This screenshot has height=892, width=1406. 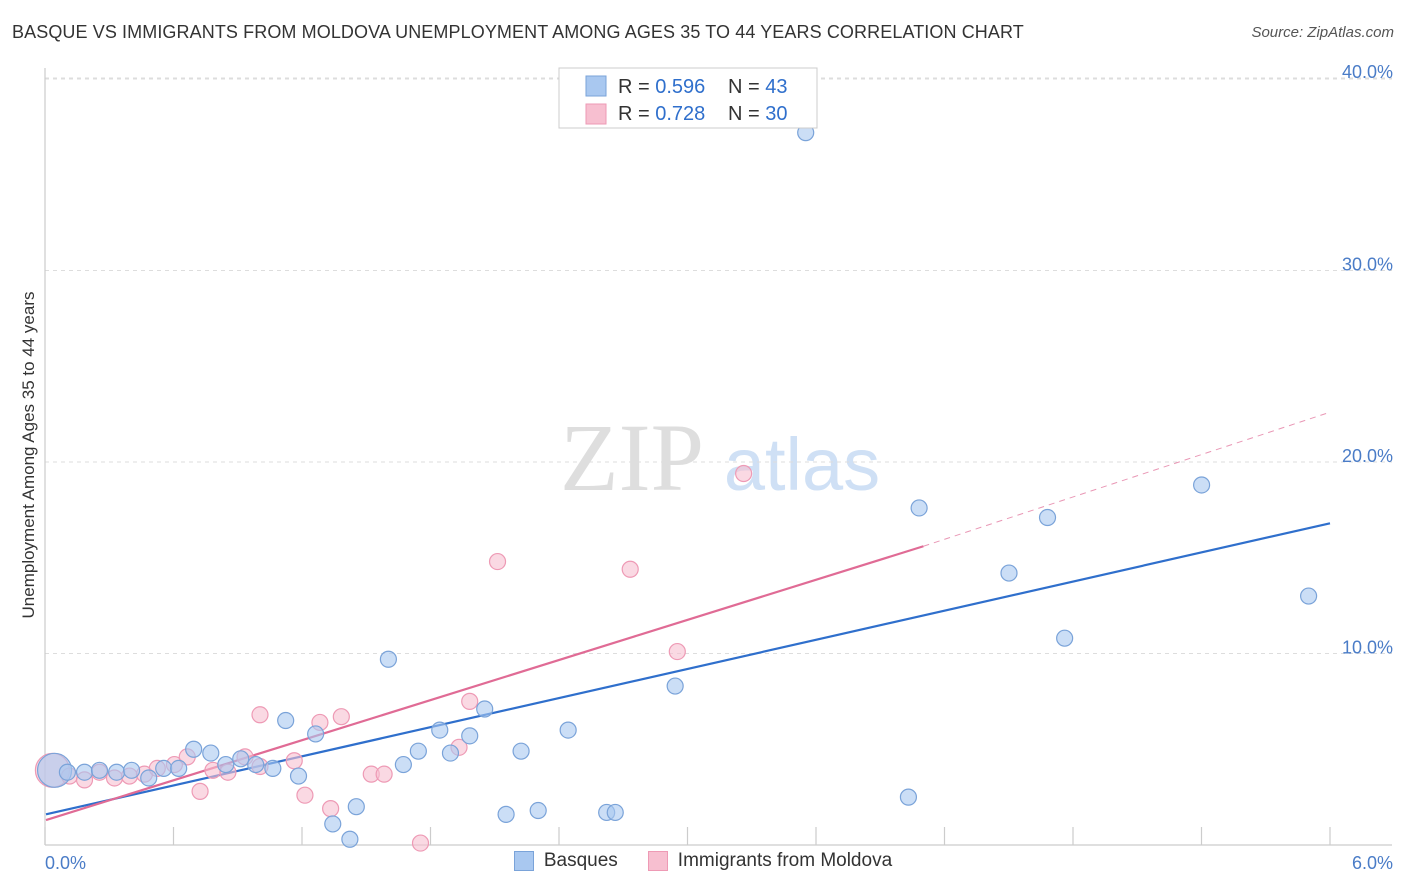 What do you see at coordinates (1322, 32) in the screenshot?
I see `source-credit: Source: ZipAtlas.com` at bounding box center [1322, 32].